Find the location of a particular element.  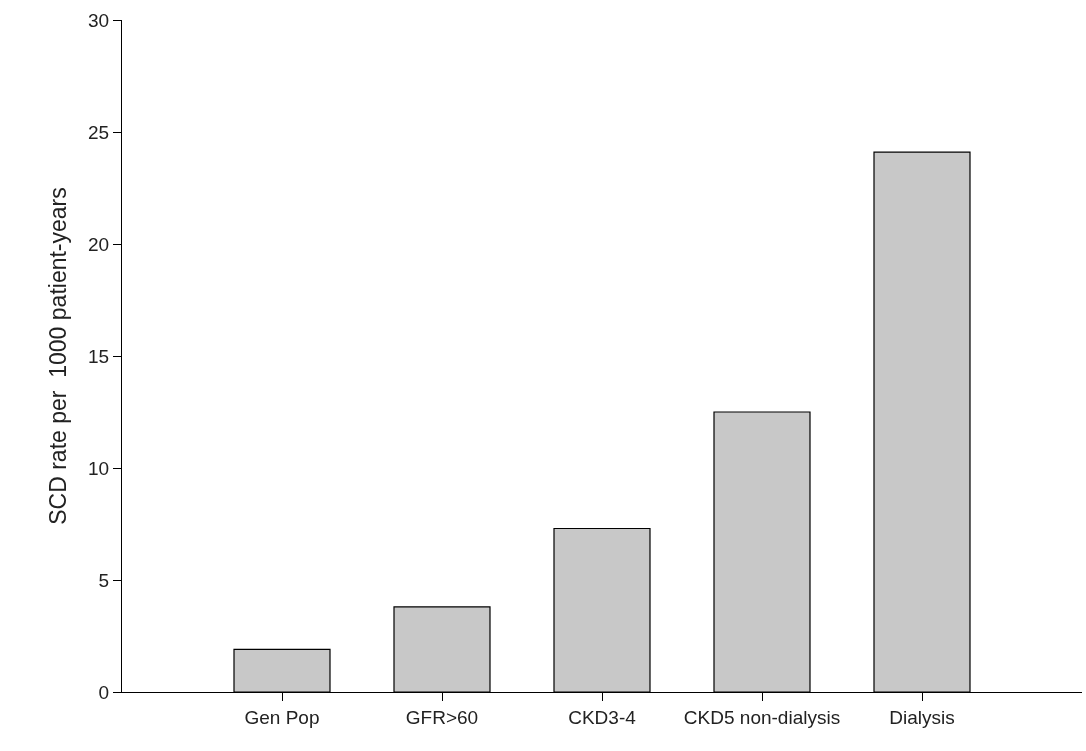

y-tick-label: 20 is located at coordinates (98, 244).